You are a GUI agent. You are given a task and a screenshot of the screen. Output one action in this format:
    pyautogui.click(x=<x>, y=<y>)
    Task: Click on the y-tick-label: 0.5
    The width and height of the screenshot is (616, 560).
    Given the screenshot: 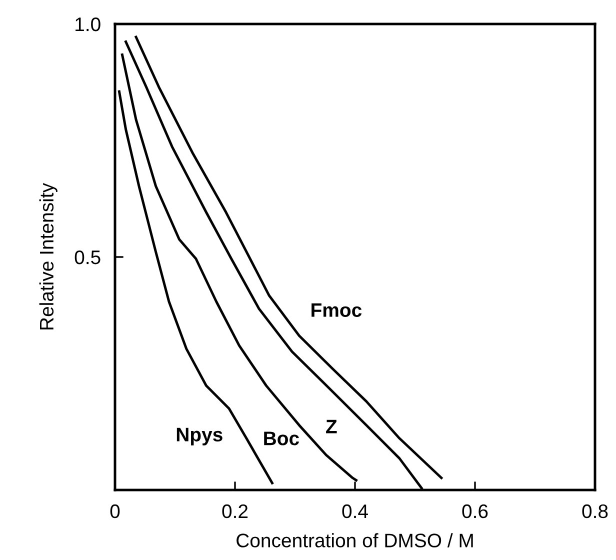 What is the action you would take?
    pyautogui.click(x=87, y=257)
    